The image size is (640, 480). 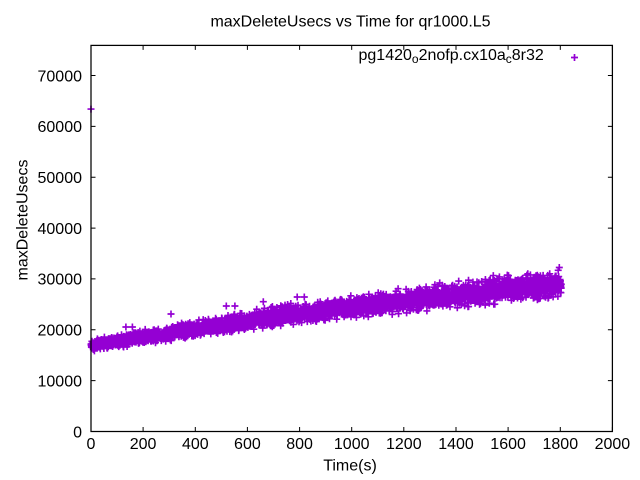 What do you see at coordinates (561, 444) in the screenshot?
I see `svg-text: 1800` at bounding box center [561, 444].